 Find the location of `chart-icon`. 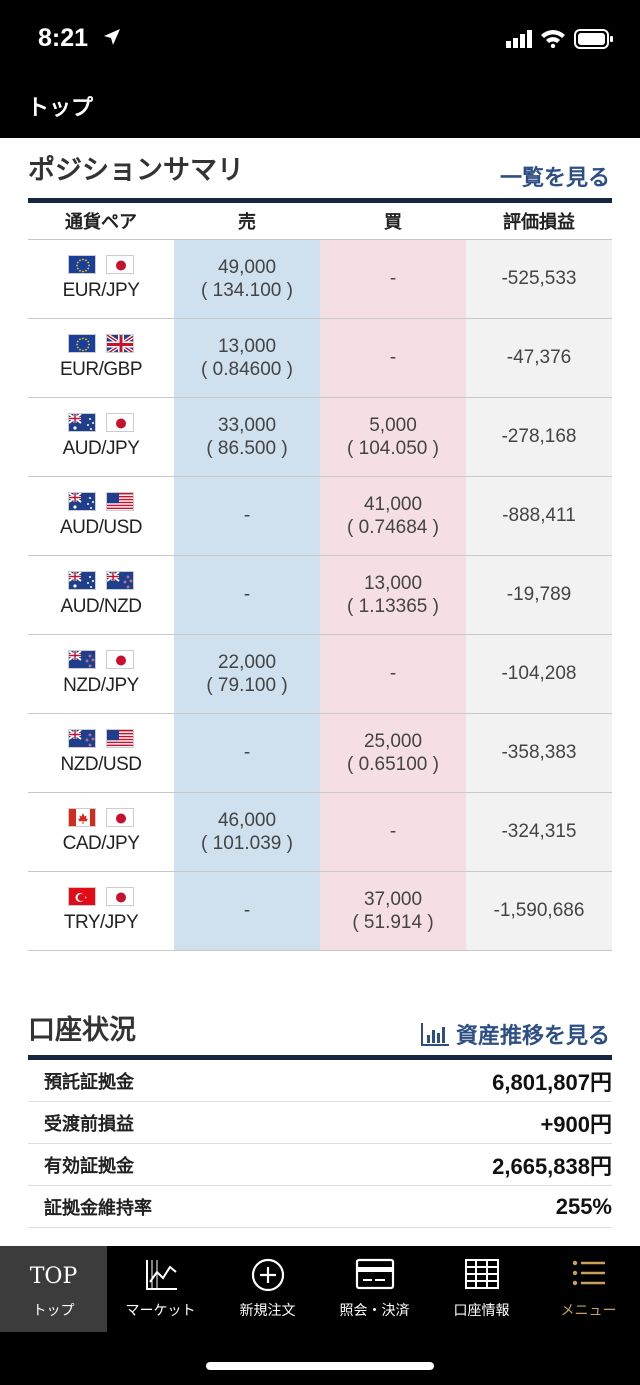

chart-icon is located at coordinates (161, 1275).